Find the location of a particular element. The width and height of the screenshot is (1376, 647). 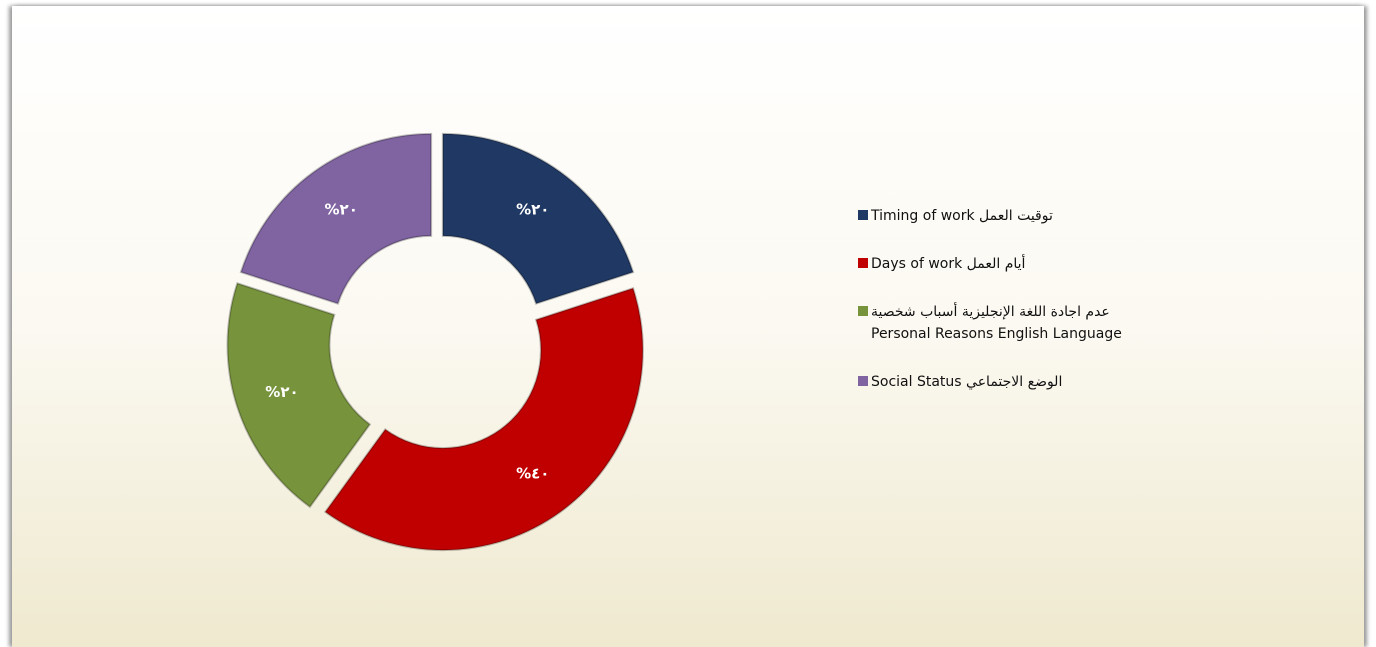

legend-label: أيام العمل Days of work is located at coordinates (948, 264).